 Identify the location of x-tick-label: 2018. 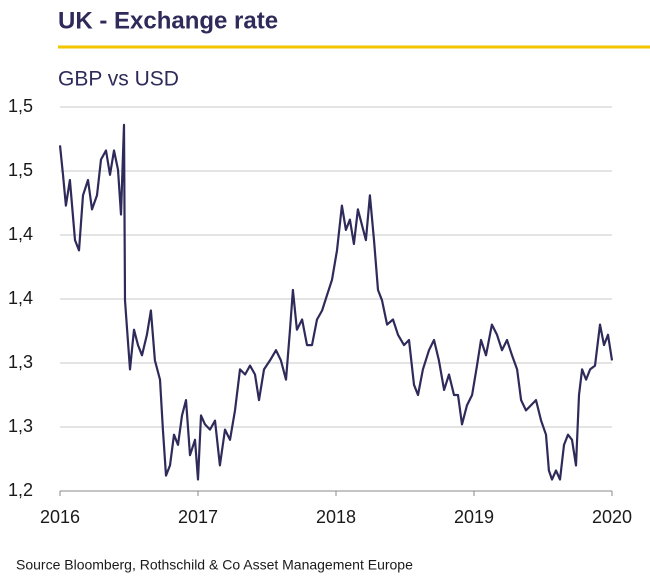
(336, 517).